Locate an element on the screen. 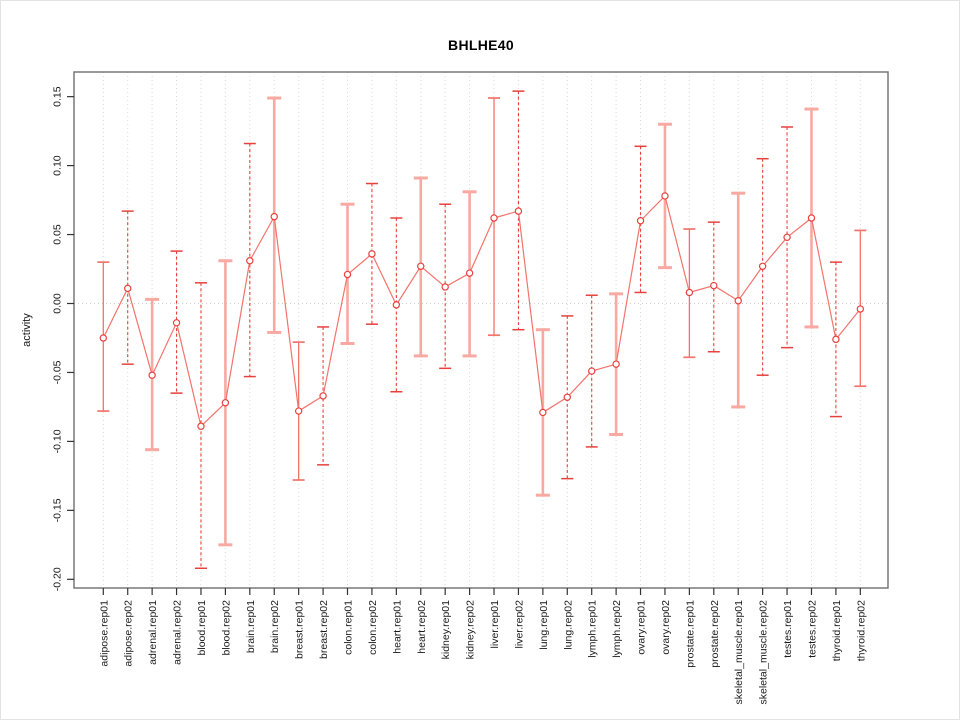 This screenshot has height=720, width=960. x-tick-label: breast.rep01 is located at coordinates (300, 629).